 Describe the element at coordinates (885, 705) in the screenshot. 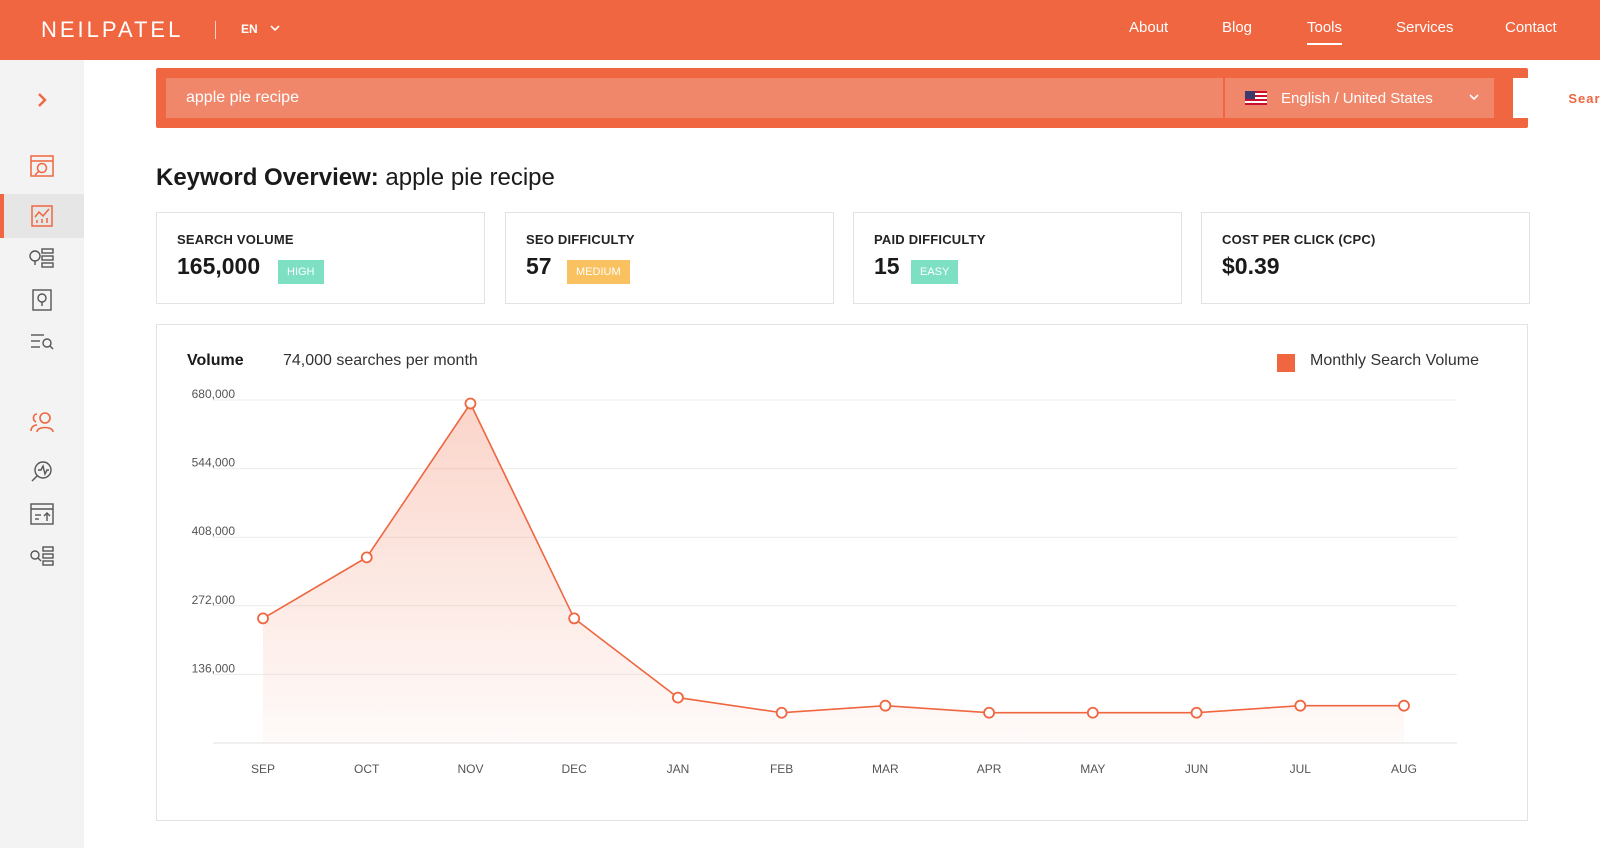

I see `data-point-mar` at that location.